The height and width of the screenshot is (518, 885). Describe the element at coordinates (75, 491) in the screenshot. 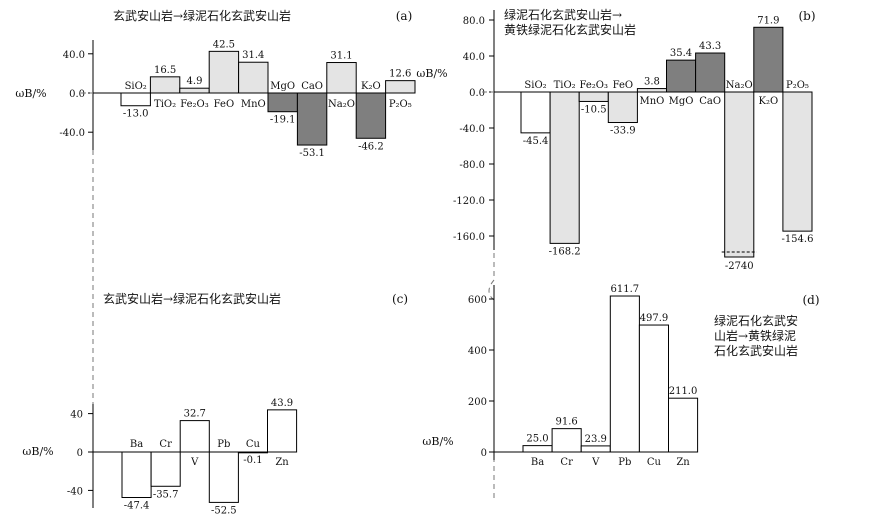

I see `y-tick-label-c: -40` at that location.